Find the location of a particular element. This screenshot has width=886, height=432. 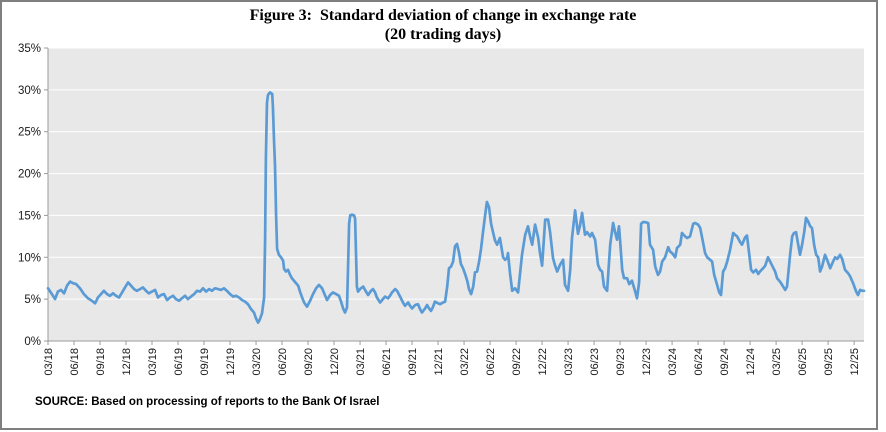

x-tick-label: 03/20 is located at coordinates (257, 362).